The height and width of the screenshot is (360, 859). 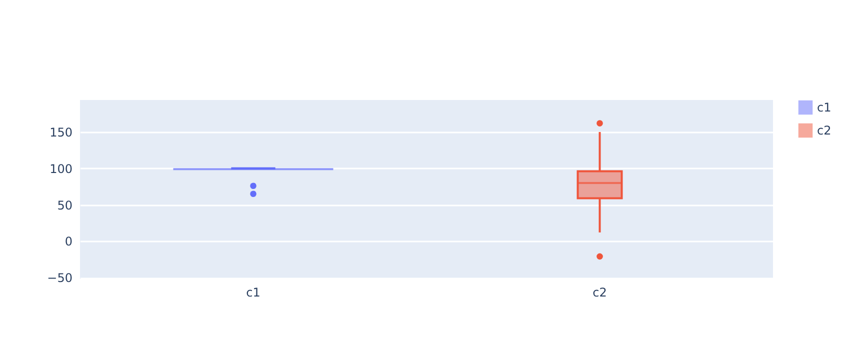 What do you see at coordinates (824, 107) in the screenshot?
I see `legend-label: c1` at bounding box center [824, 107].